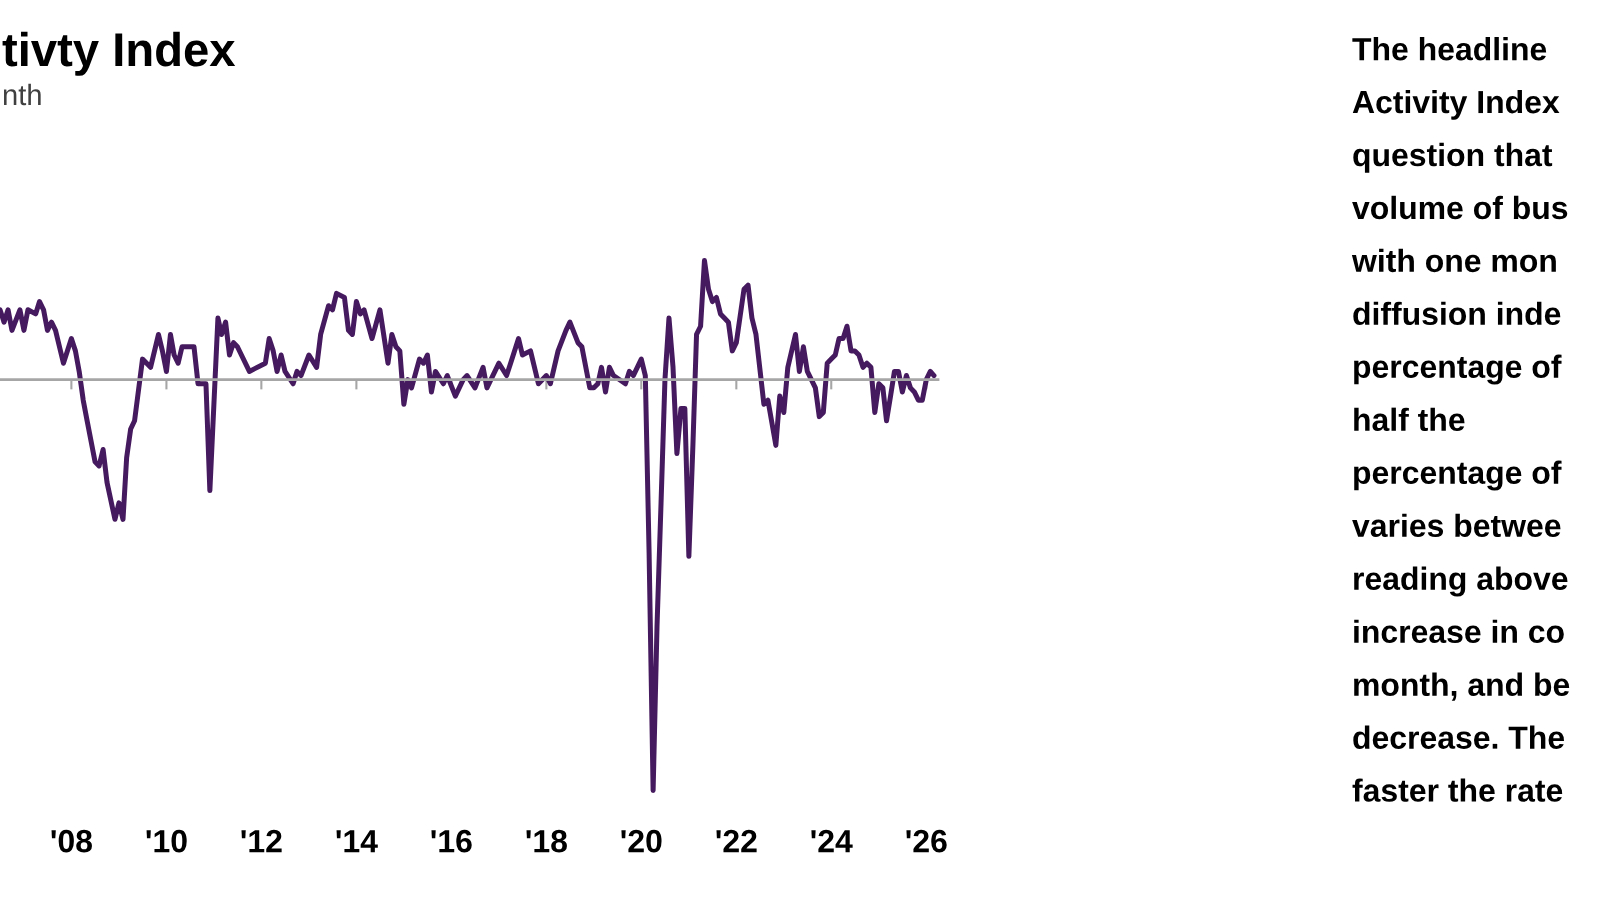 The image size is (1600, 900). Describe the element at coordinates (926, 841) in the screenshot. I see `x-tick-label: '26` at that location.